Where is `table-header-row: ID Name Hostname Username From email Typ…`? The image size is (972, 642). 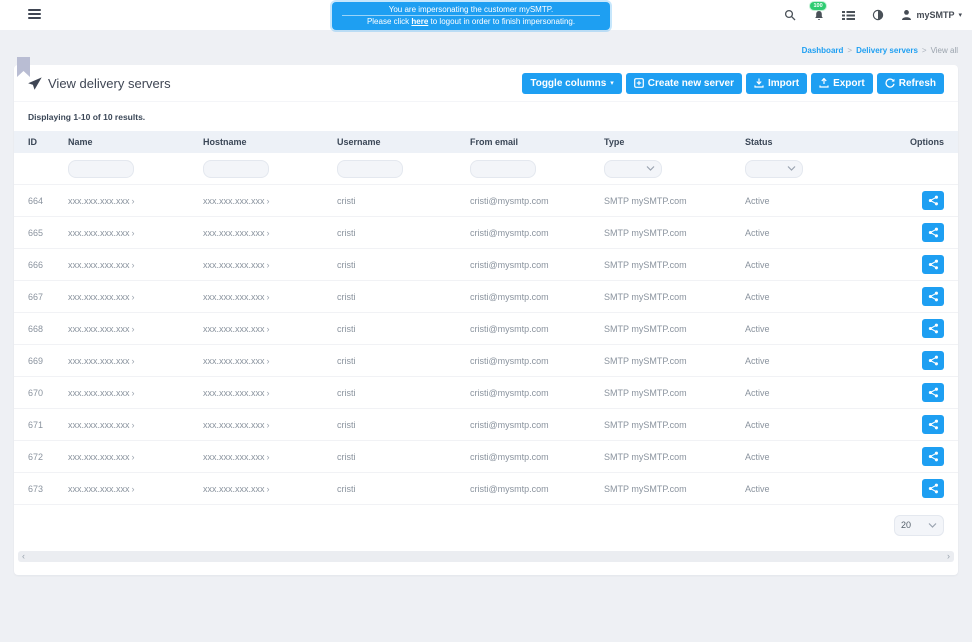 table-header-row: ID Name Hostname Username From email Typ… is located at coordinates (486, 142).